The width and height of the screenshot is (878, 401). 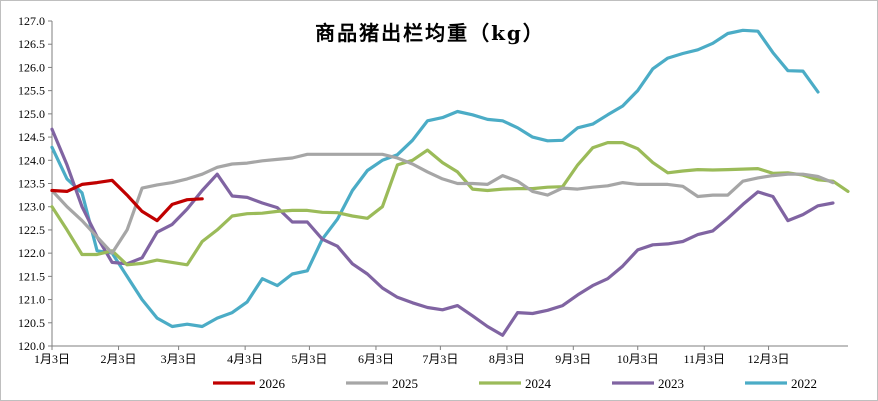 I want to click on legend-label: 2024, so click(x=538, y=383).